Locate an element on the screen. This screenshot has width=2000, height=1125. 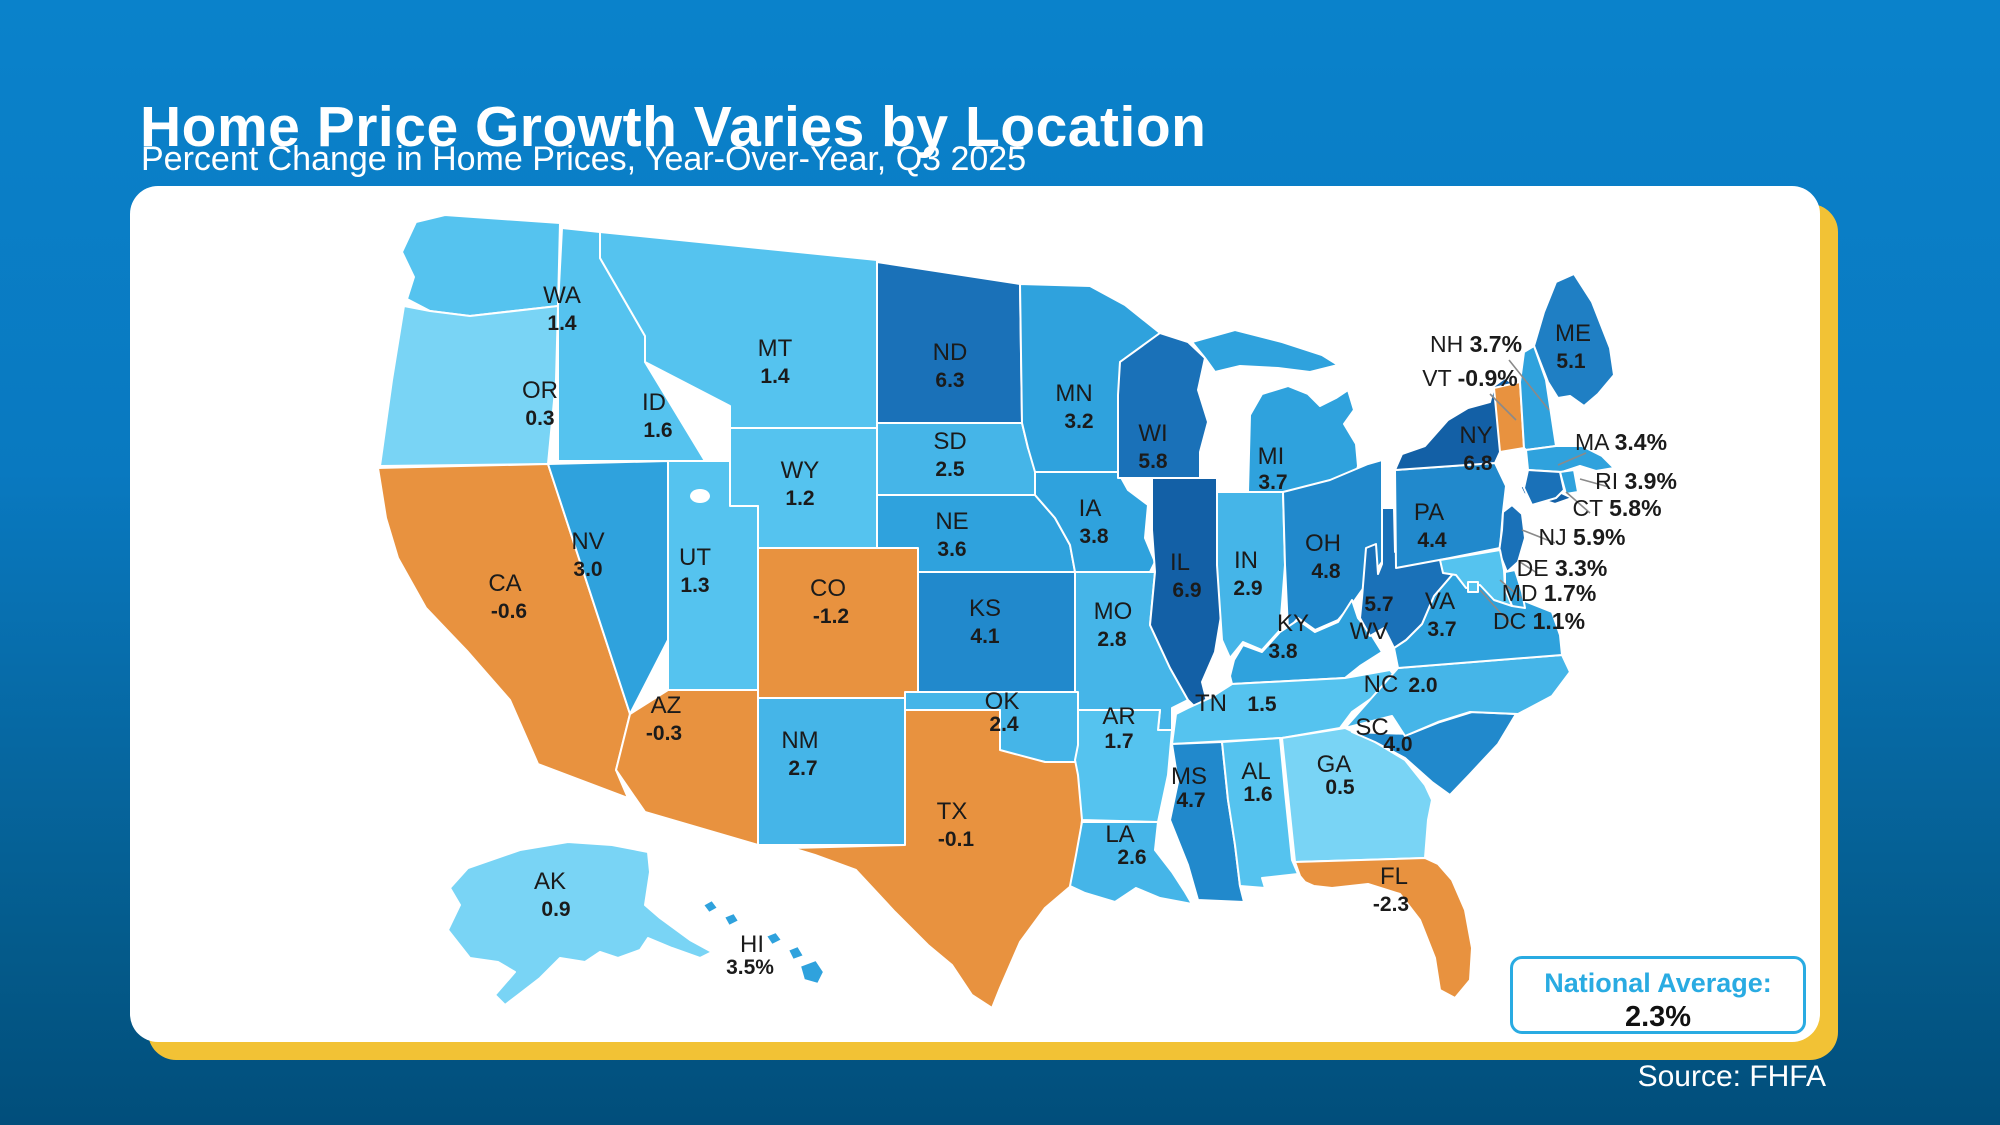
page-title: Home Price Growth Varies by Location is located at coordinates (673, 127).